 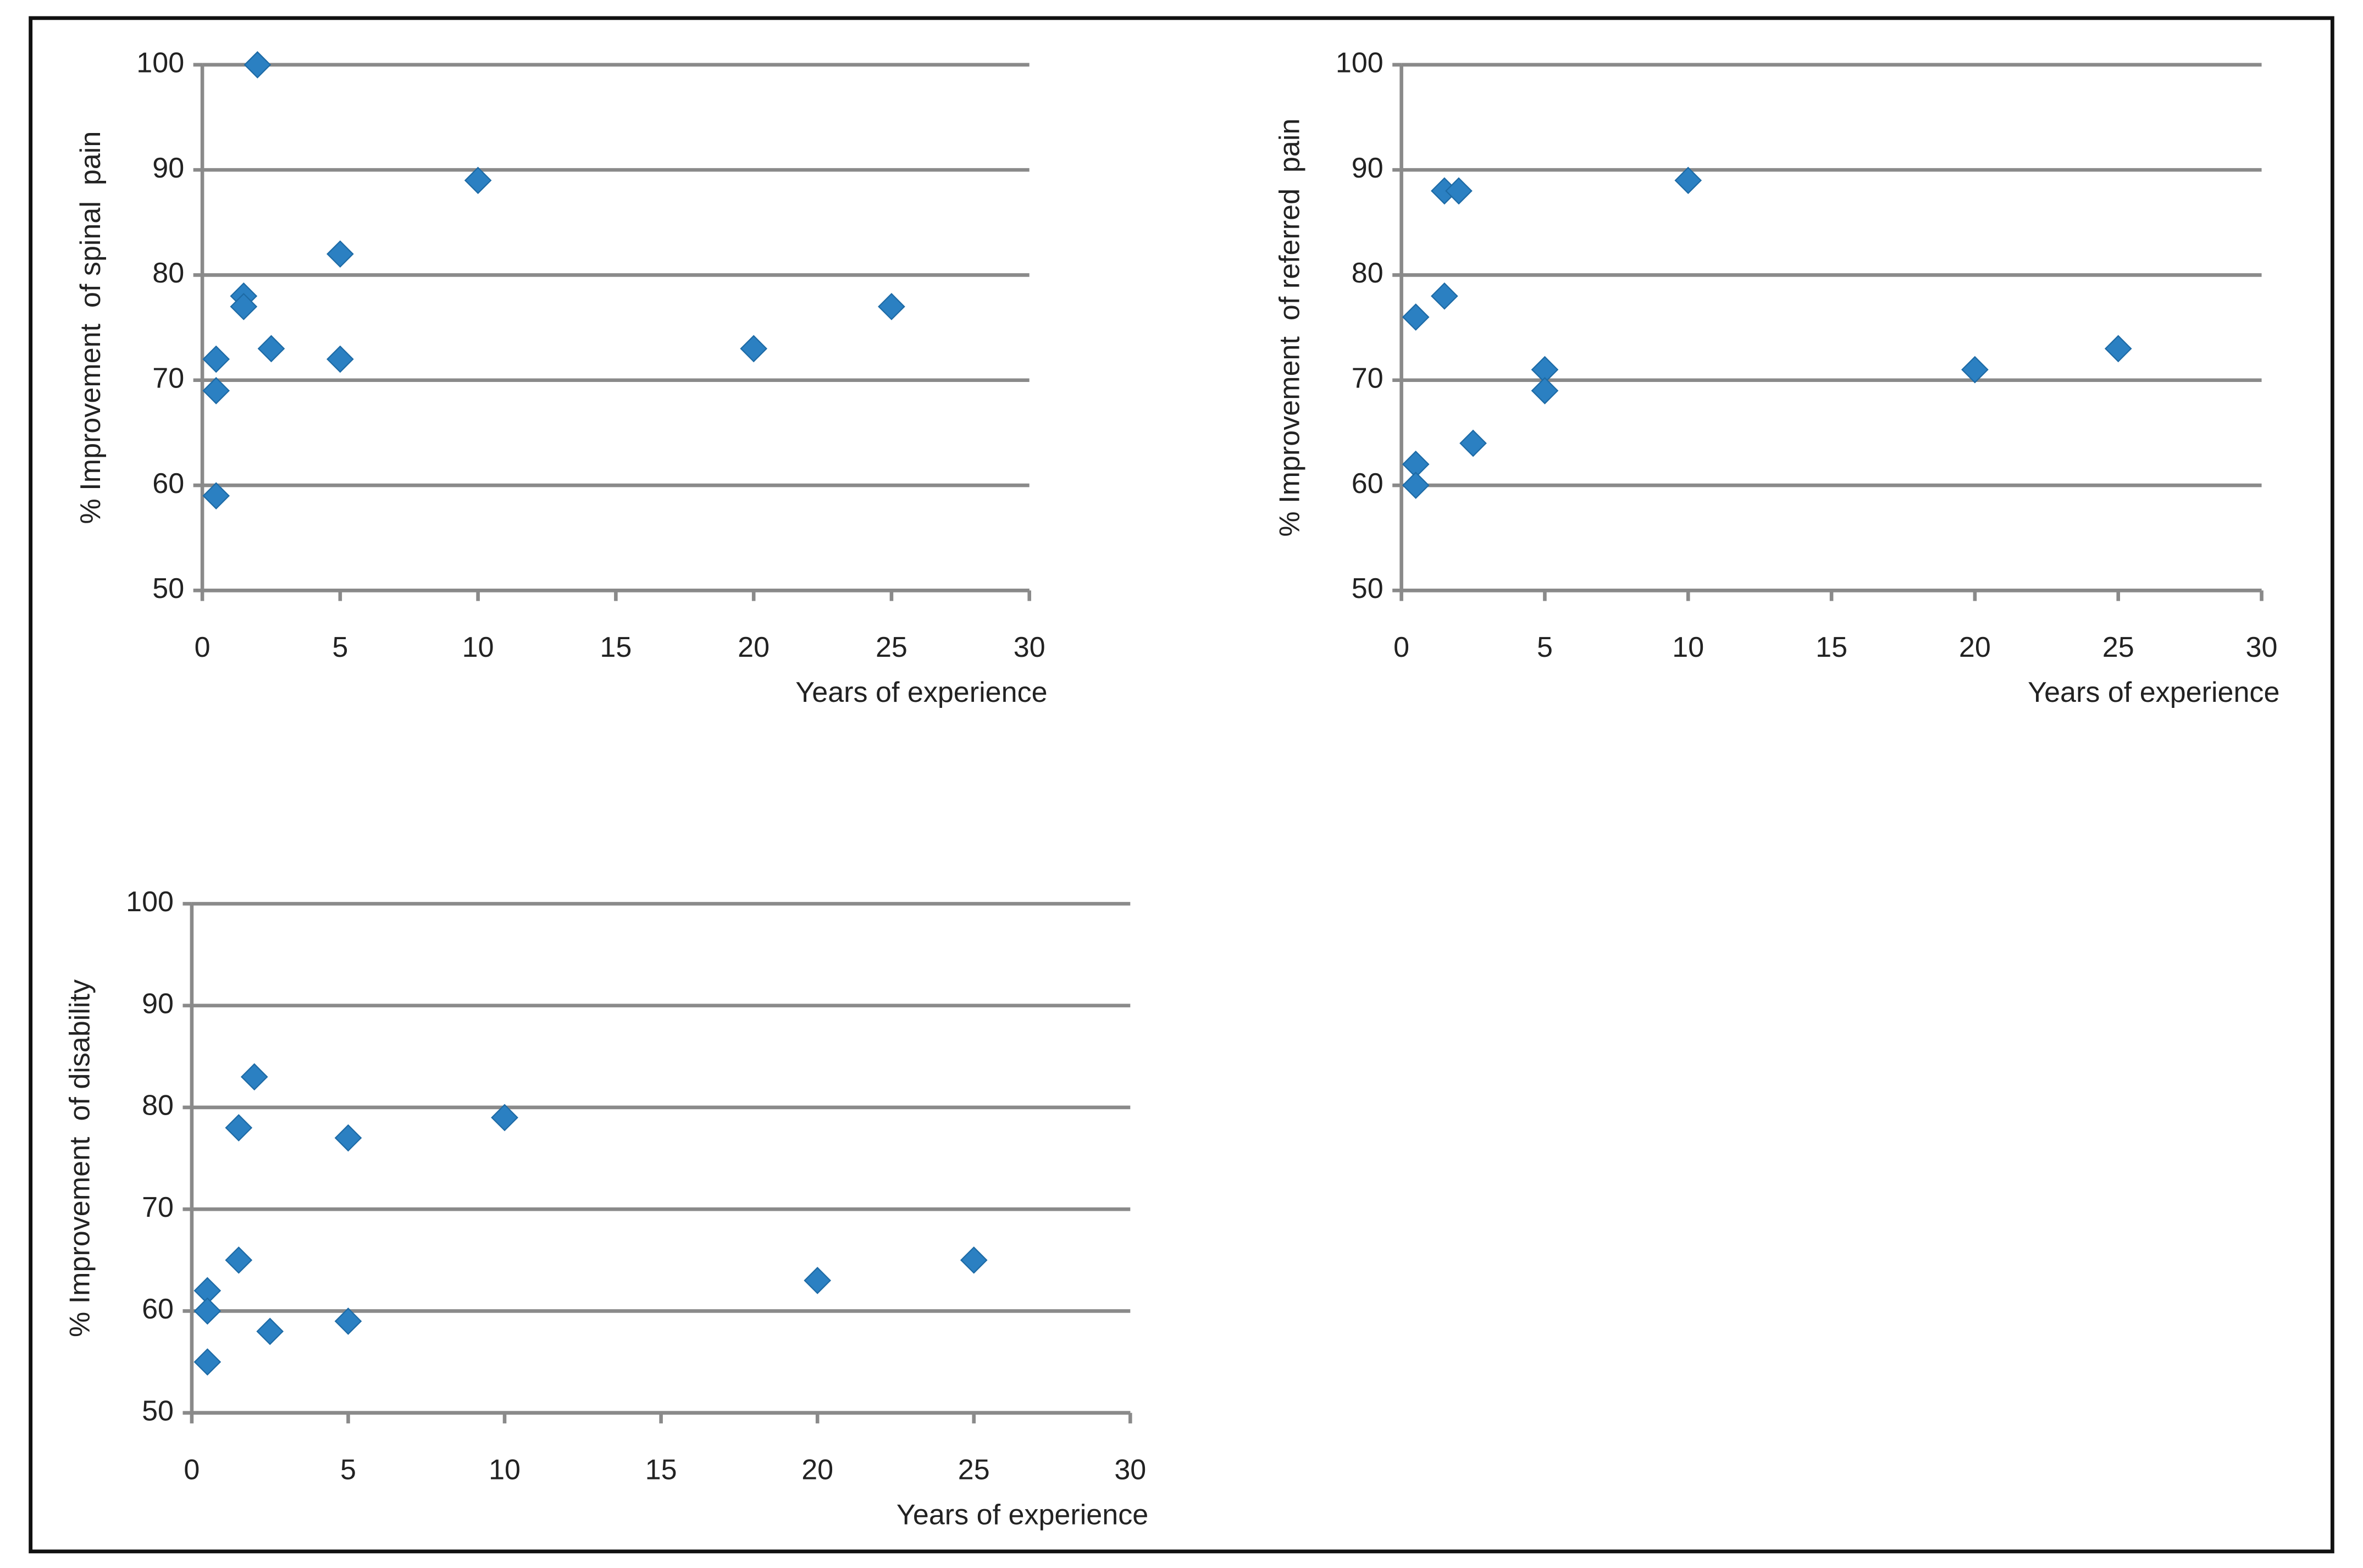 What do you see at coordinates (1289, 328) in the screenshot?
I see `y-axis-title: % Improvement of referred pain` at bounding box center [1289, 328].